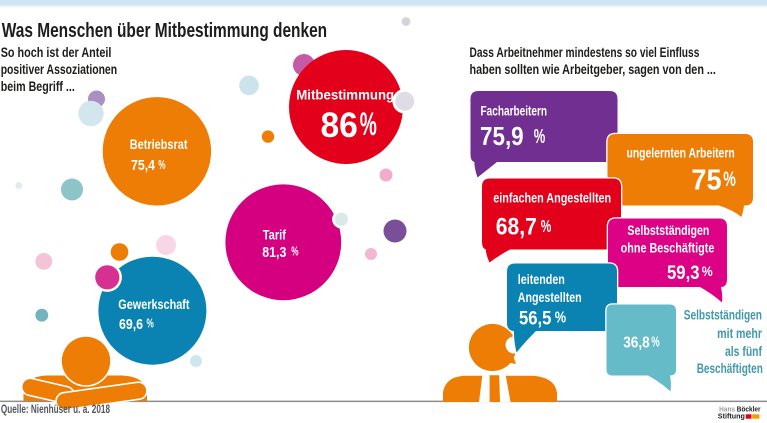 This screenshot has height=423, width=767. I want to click on svg-text: Facharbeitern, so click(514, 111).